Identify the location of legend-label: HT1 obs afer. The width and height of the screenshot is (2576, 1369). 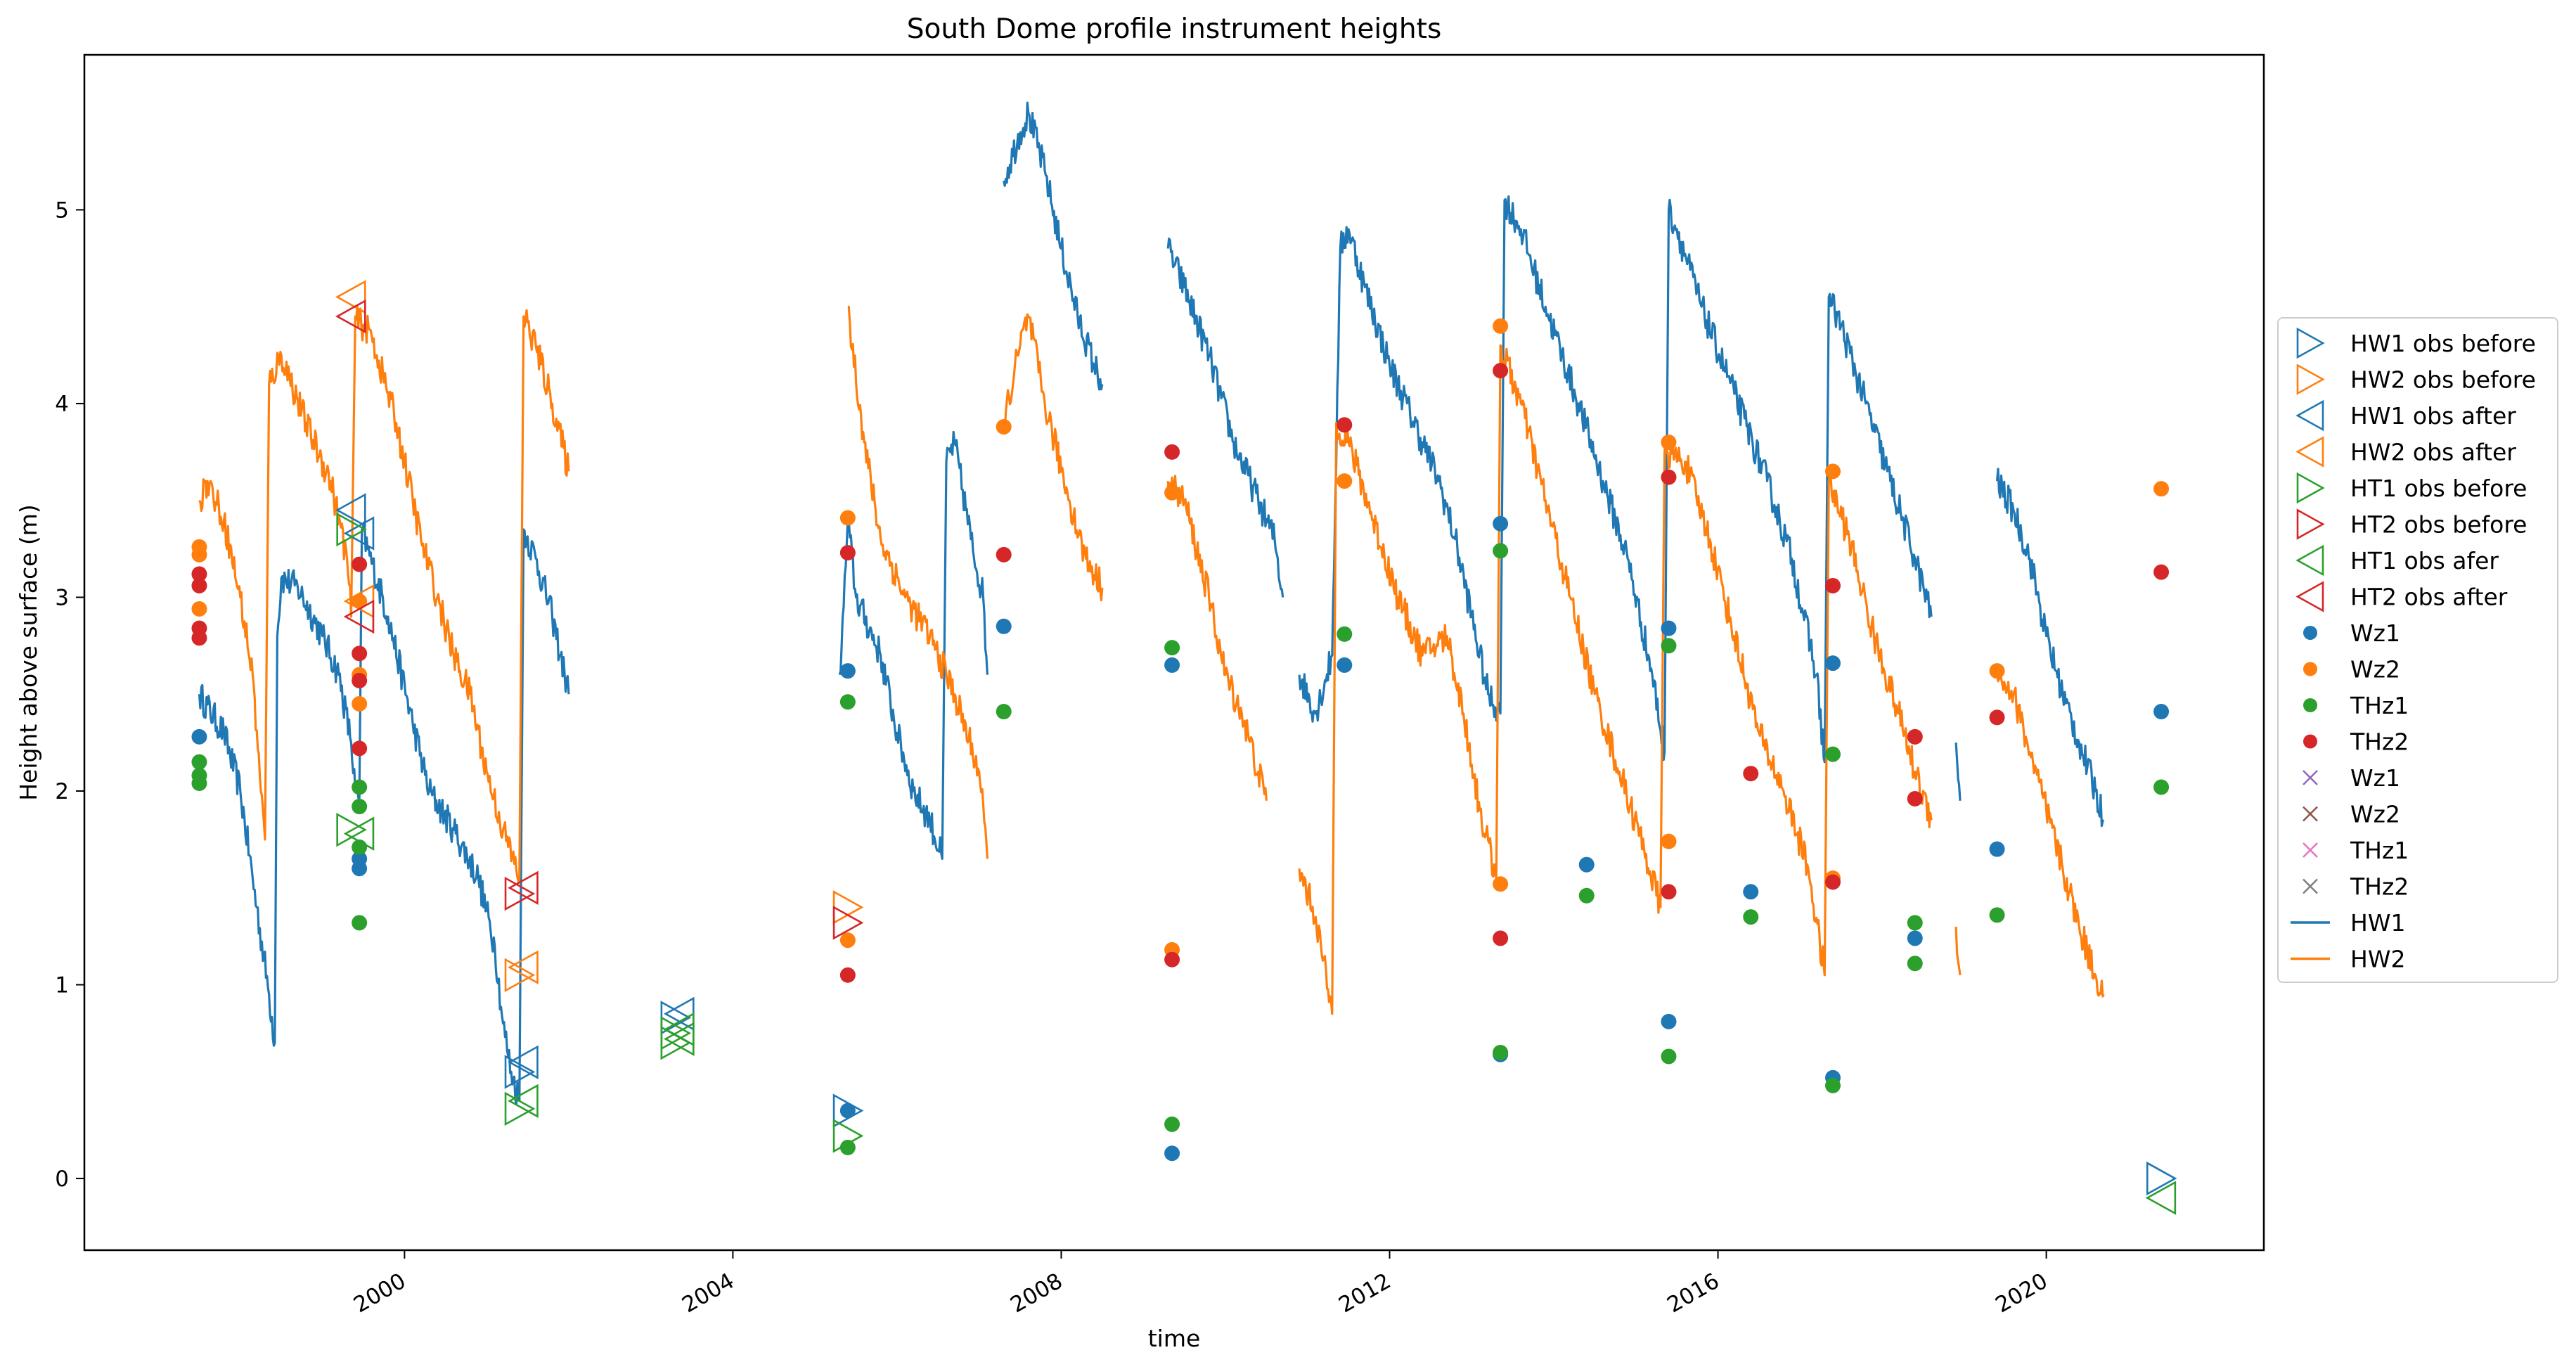
(2424, 560).